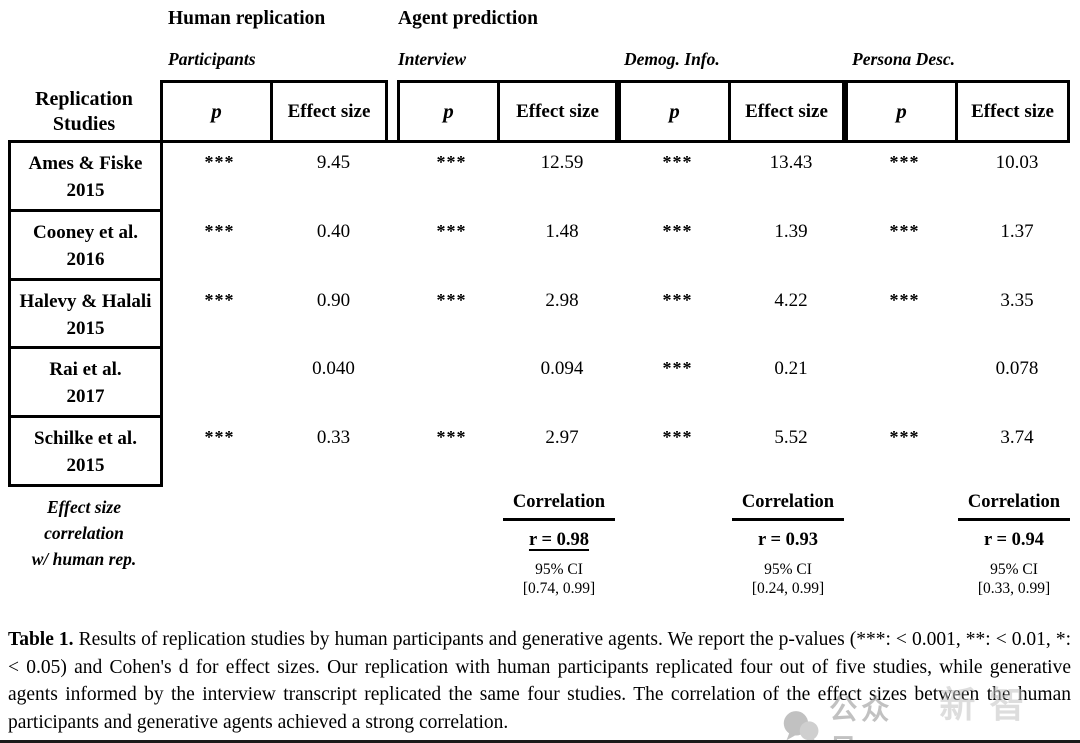 This screenshot has width=1080, height=743. What do you see at coordinates (392, 111) in the screenshot?
I see `header-group-gap` at bounding box center [392, 111].